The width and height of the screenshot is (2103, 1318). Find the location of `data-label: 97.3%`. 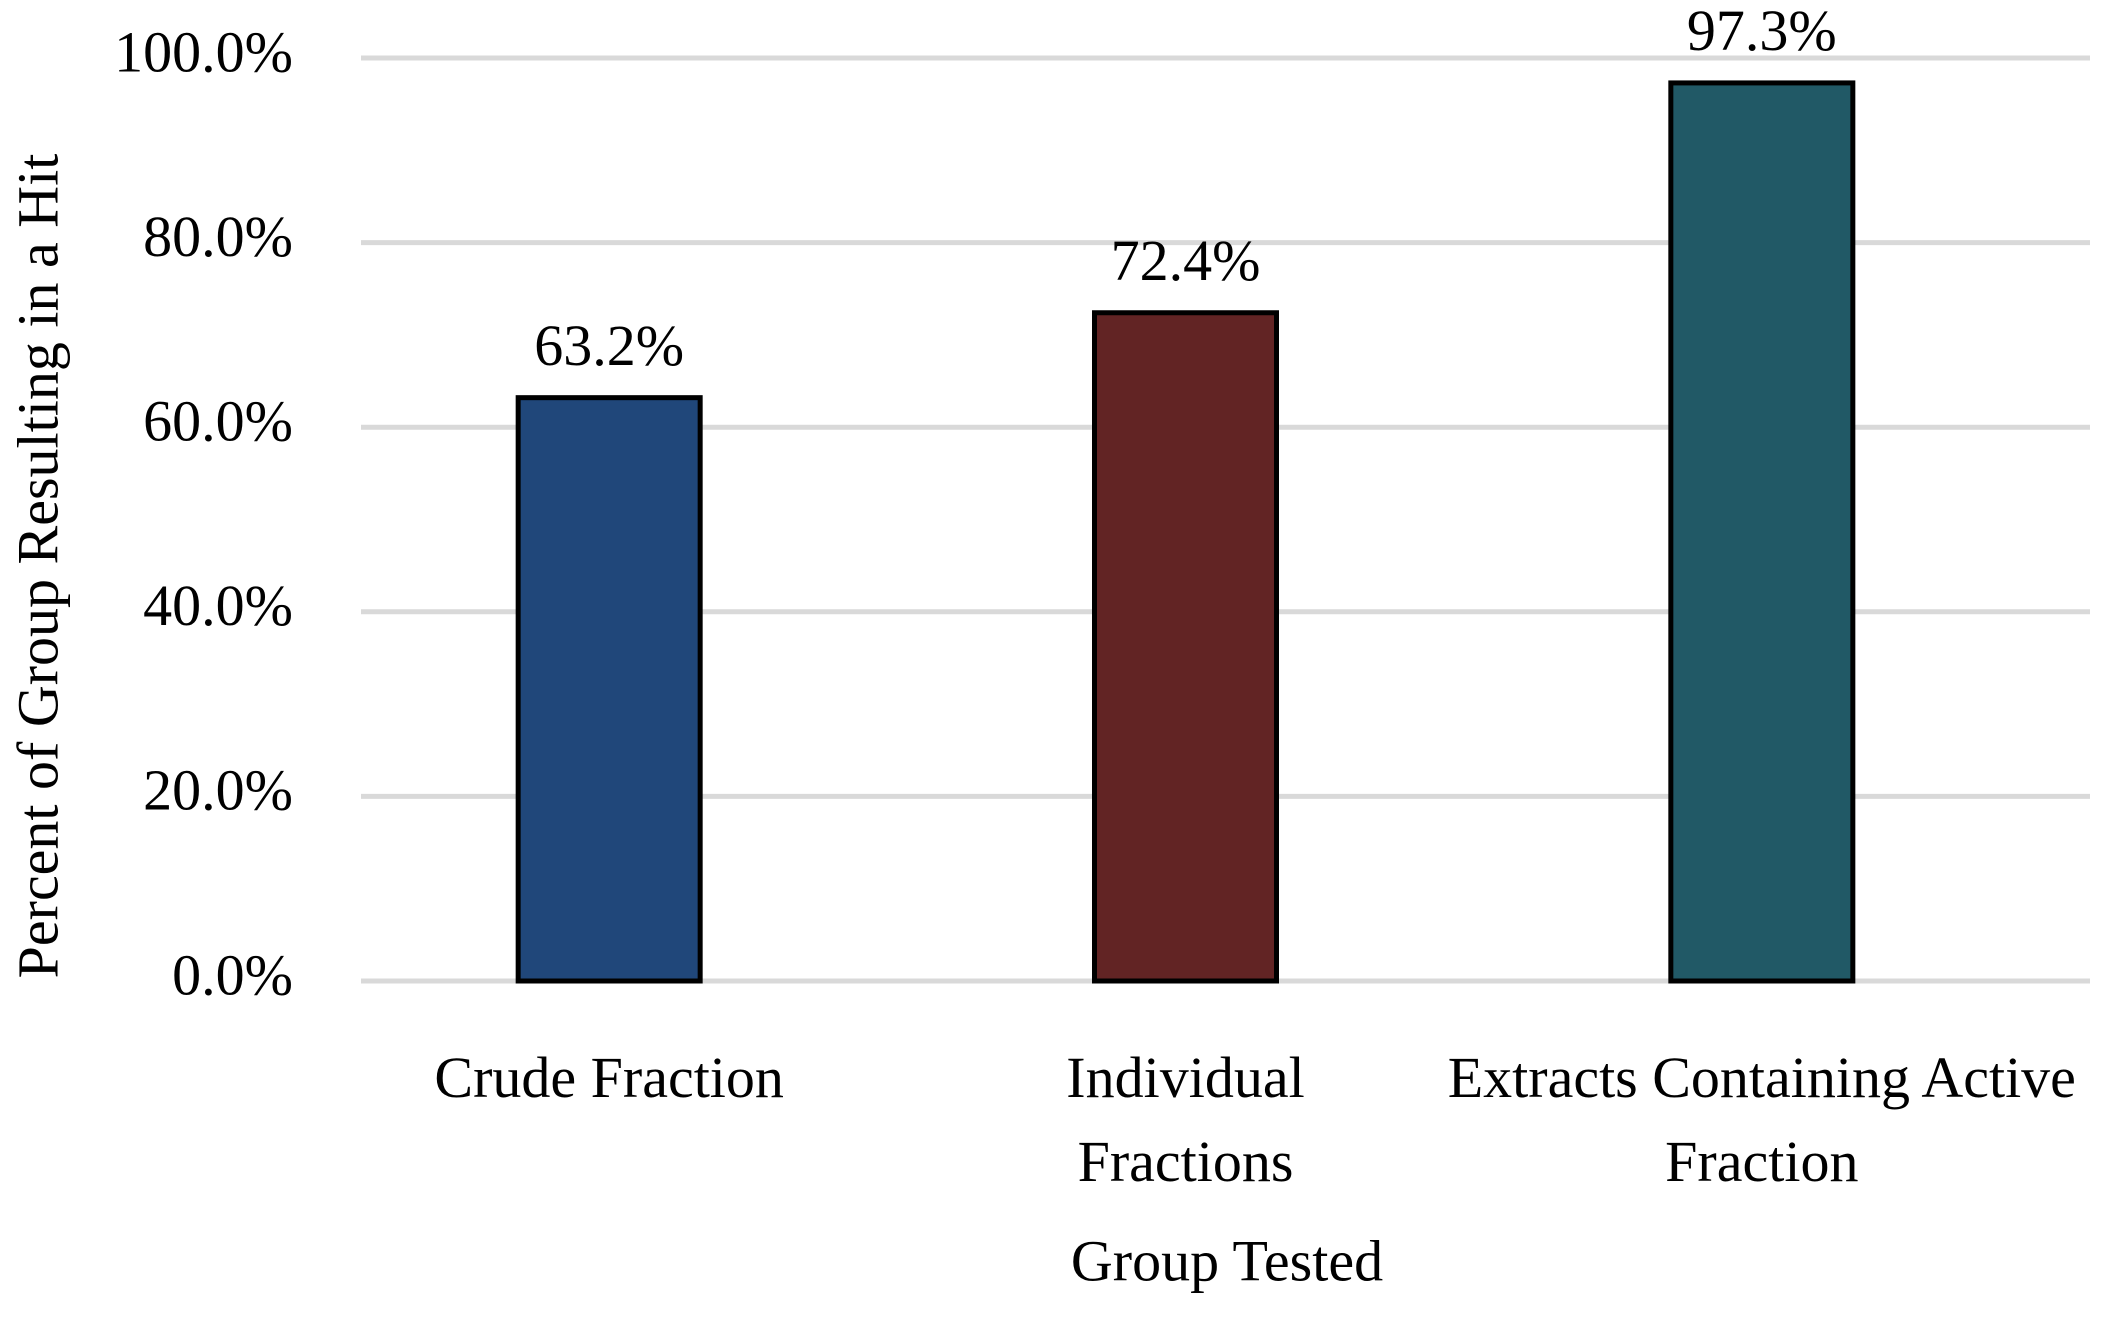

data-label: 97.3% is located at coordinates (1762, 31).